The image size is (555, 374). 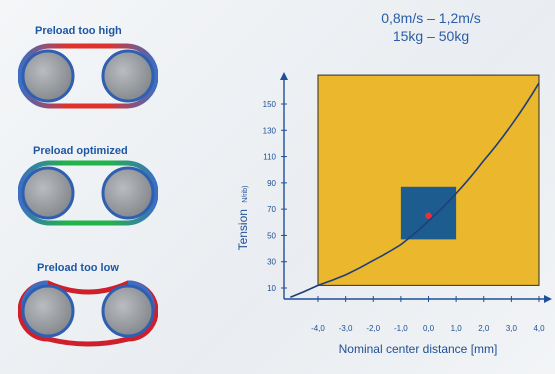 I want to click on x-tick-label: -3,0, so click(x=346, y=328).